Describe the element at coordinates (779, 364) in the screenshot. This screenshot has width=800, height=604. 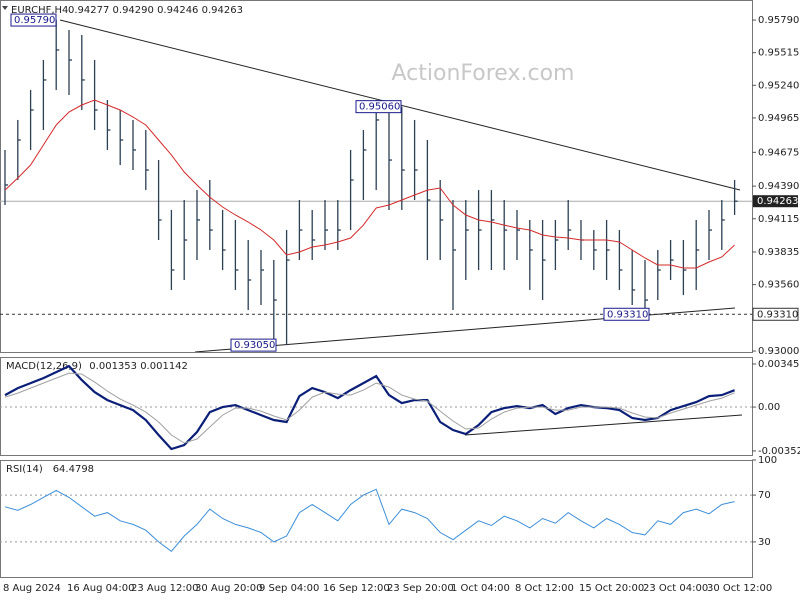
I see `y-tick-label: 0.003458` at that location.